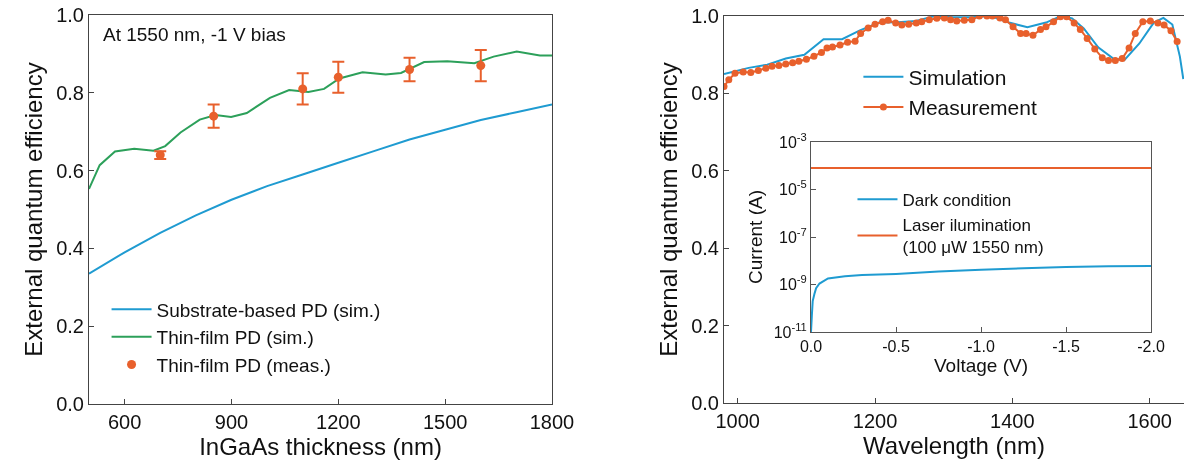  What do you see at coordinates (896, 347) in the screenshot?
I see `x-tick-label: -0.5` at bounding box center [896, 347].